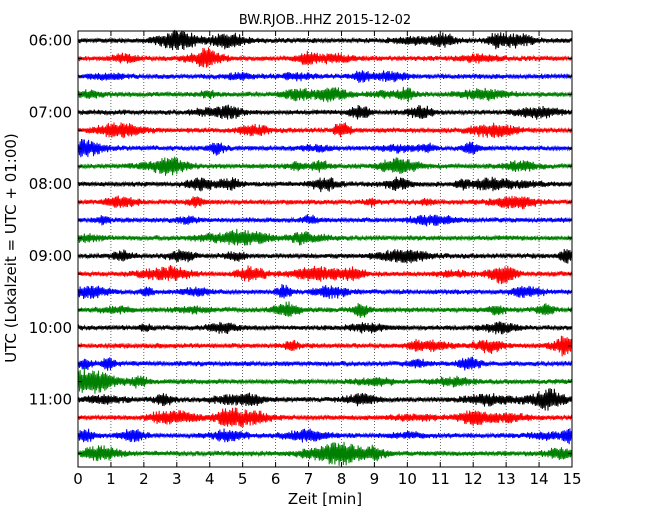  I want to click on x-axis-label: Zeit [min], so click(325, 499).